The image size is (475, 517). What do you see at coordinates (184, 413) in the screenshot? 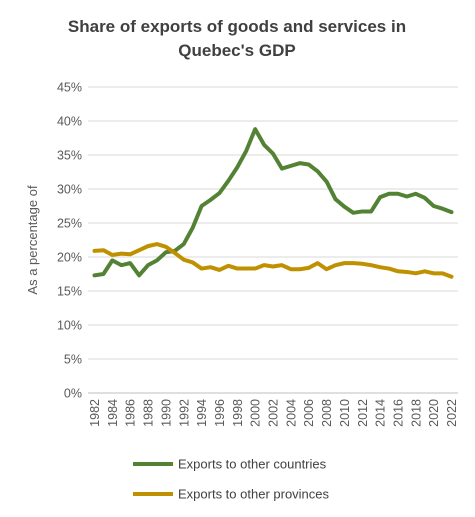
I see `x-tick-label: 1992` at bounding box center [184, 413].